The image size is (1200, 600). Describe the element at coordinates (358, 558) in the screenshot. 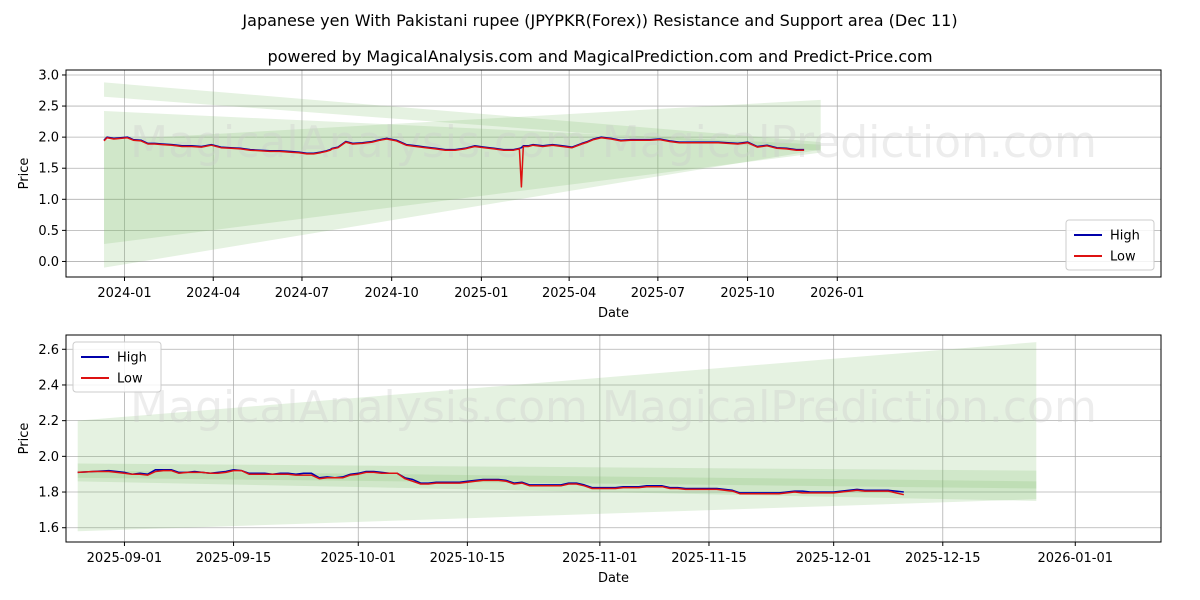

I see `x-tick-label-2: 2025-10-01` at that location.